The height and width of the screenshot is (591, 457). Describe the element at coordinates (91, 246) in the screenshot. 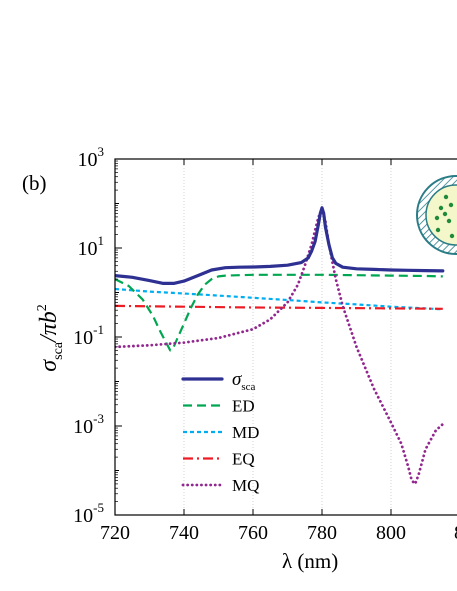

I see `y-tick-label-1: 10¹` at that location.